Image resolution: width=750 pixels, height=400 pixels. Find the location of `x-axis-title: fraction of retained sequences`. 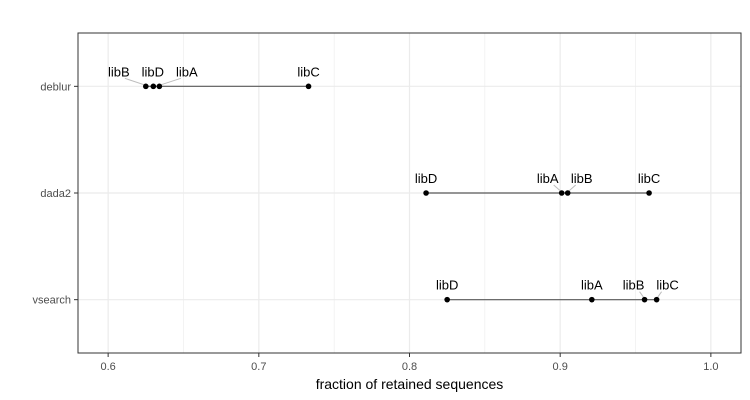

x-axis-title: fraction of retained sequences is located at coordinates (410, 384).